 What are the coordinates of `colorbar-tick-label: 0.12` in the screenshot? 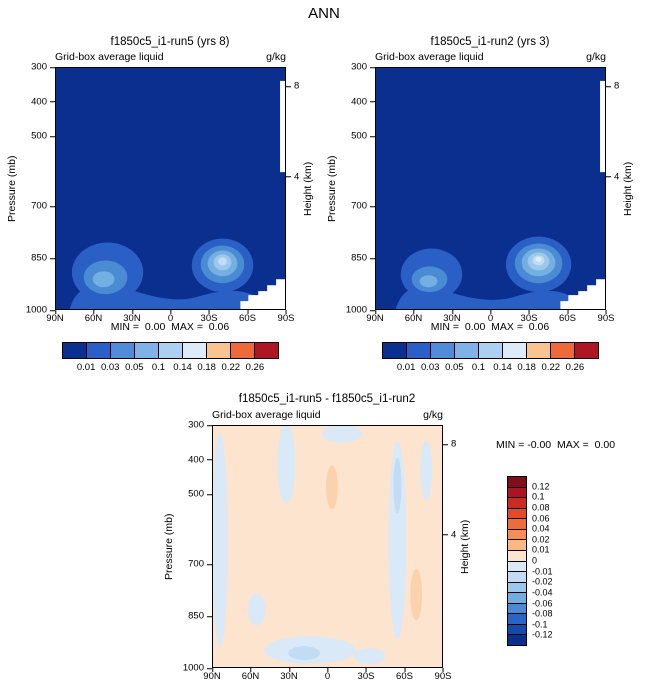 It's located at (541, 486).